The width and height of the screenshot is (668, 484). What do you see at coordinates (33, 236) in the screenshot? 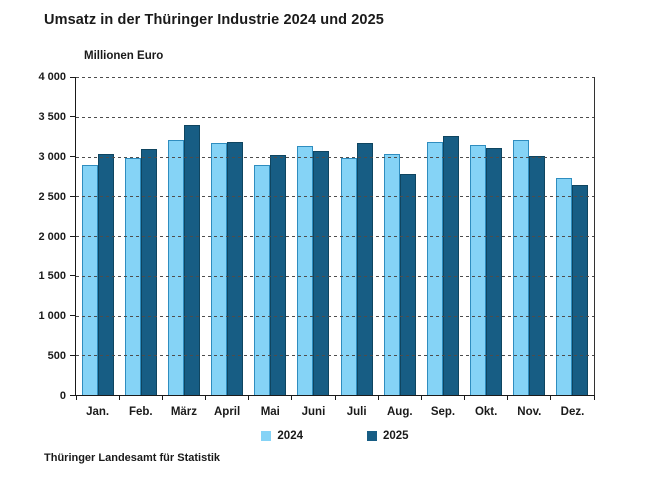
I see `y-axis-tick-labels: 0 500 1 000 1 500 2 000 2 500 3 000 3 500 4 000` at bounding box center [33, 236].